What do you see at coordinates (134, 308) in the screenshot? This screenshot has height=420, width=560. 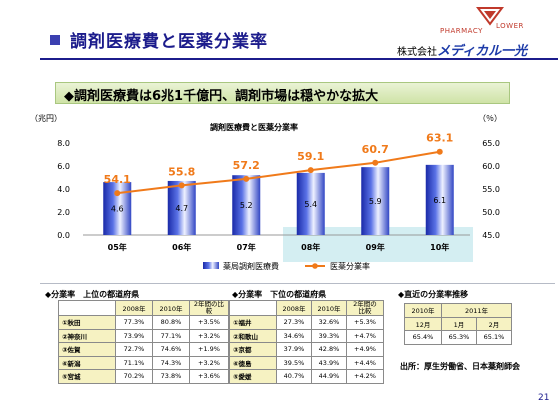 I see `header-2008: 2008年` at bounding box center [134, 308].